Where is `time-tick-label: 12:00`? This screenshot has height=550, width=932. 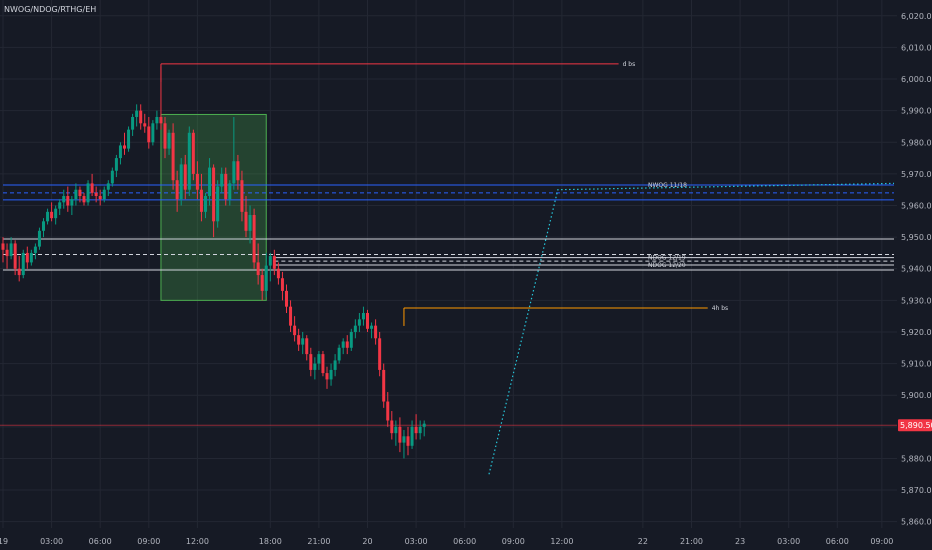 time-tick-label: 12:00 is located at coordinates (197, 541).